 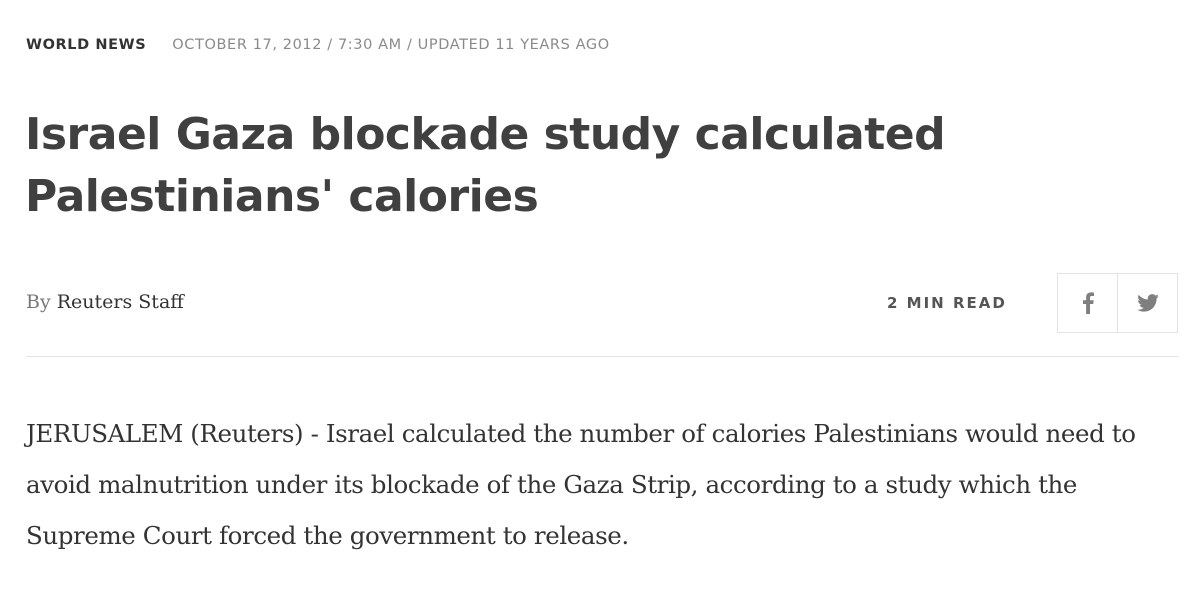 I want to click on byline: By Reuters Staff, so click(x=105, y=302).